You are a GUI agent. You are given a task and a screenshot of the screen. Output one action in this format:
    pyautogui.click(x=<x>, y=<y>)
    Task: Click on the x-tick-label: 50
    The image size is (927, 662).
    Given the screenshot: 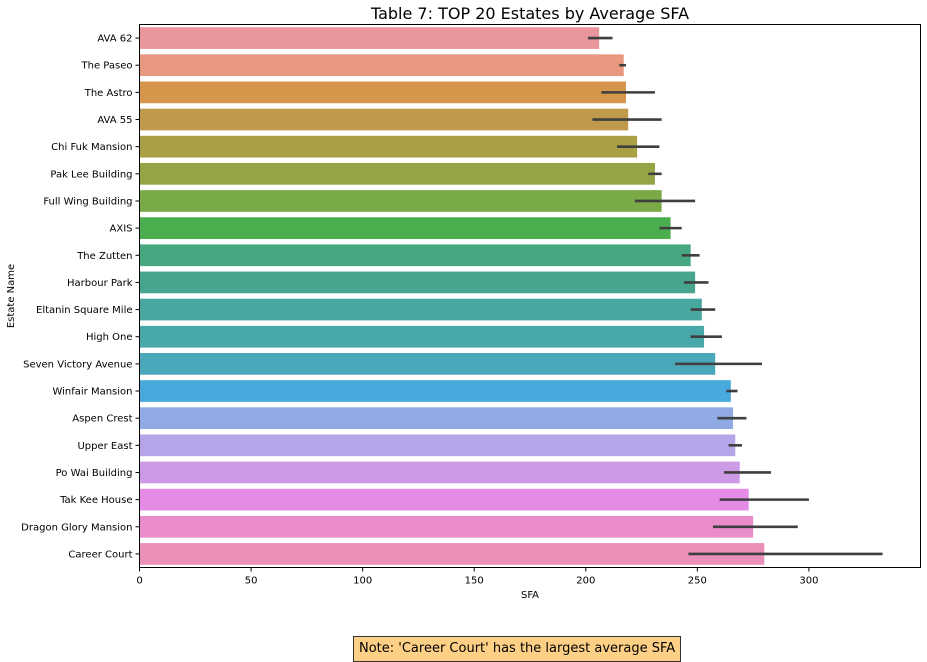 What is the action you would take?
    pyautogui.click(x=251, y=581)
    